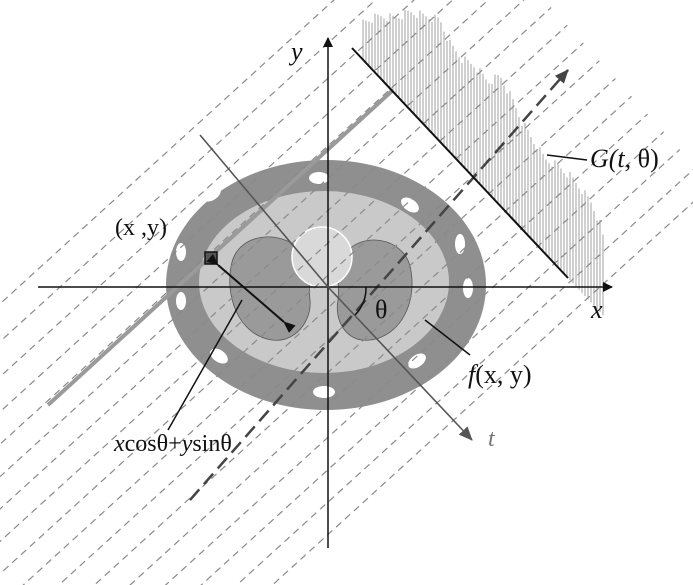 The height and width of the screenshot is (585, 693). I want to click on point-label: (x ,y), so click(141, 228).